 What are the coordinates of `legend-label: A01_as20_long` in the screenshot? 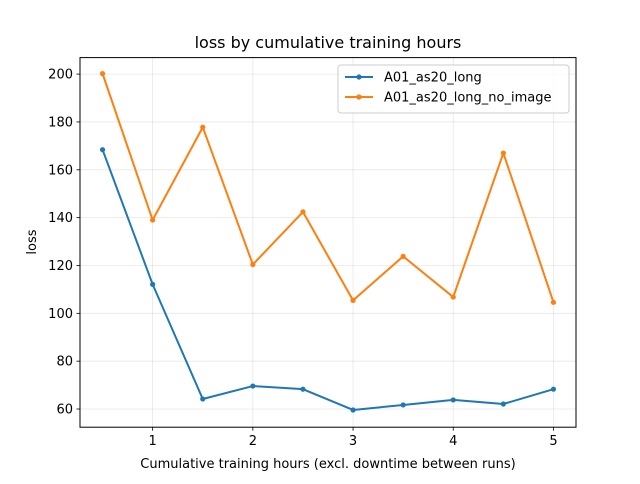 It's located at (433, 78).